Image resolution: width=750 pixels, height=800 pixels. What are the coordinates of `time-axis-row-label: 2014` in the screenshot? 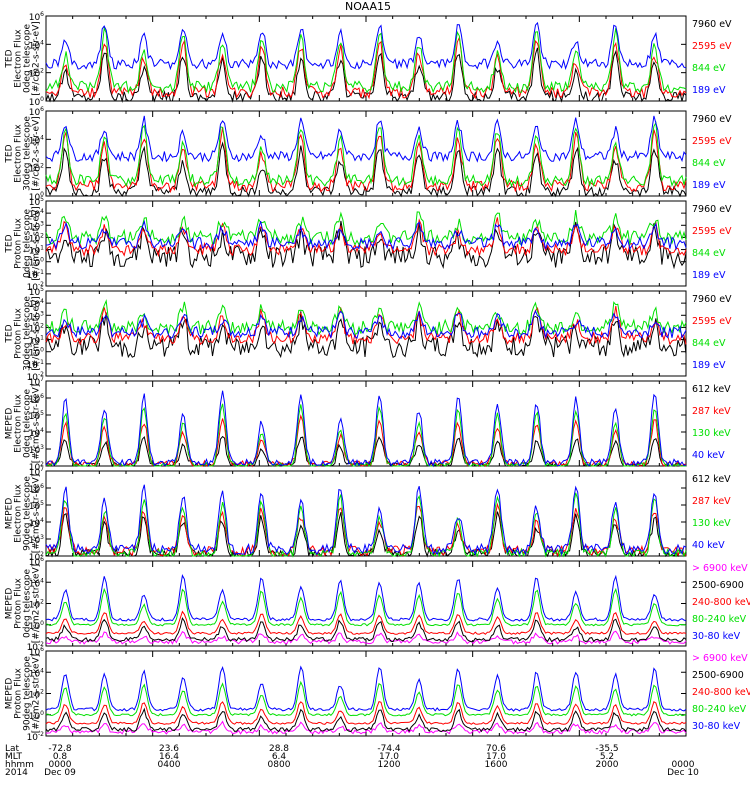 It's located at (16, 773).